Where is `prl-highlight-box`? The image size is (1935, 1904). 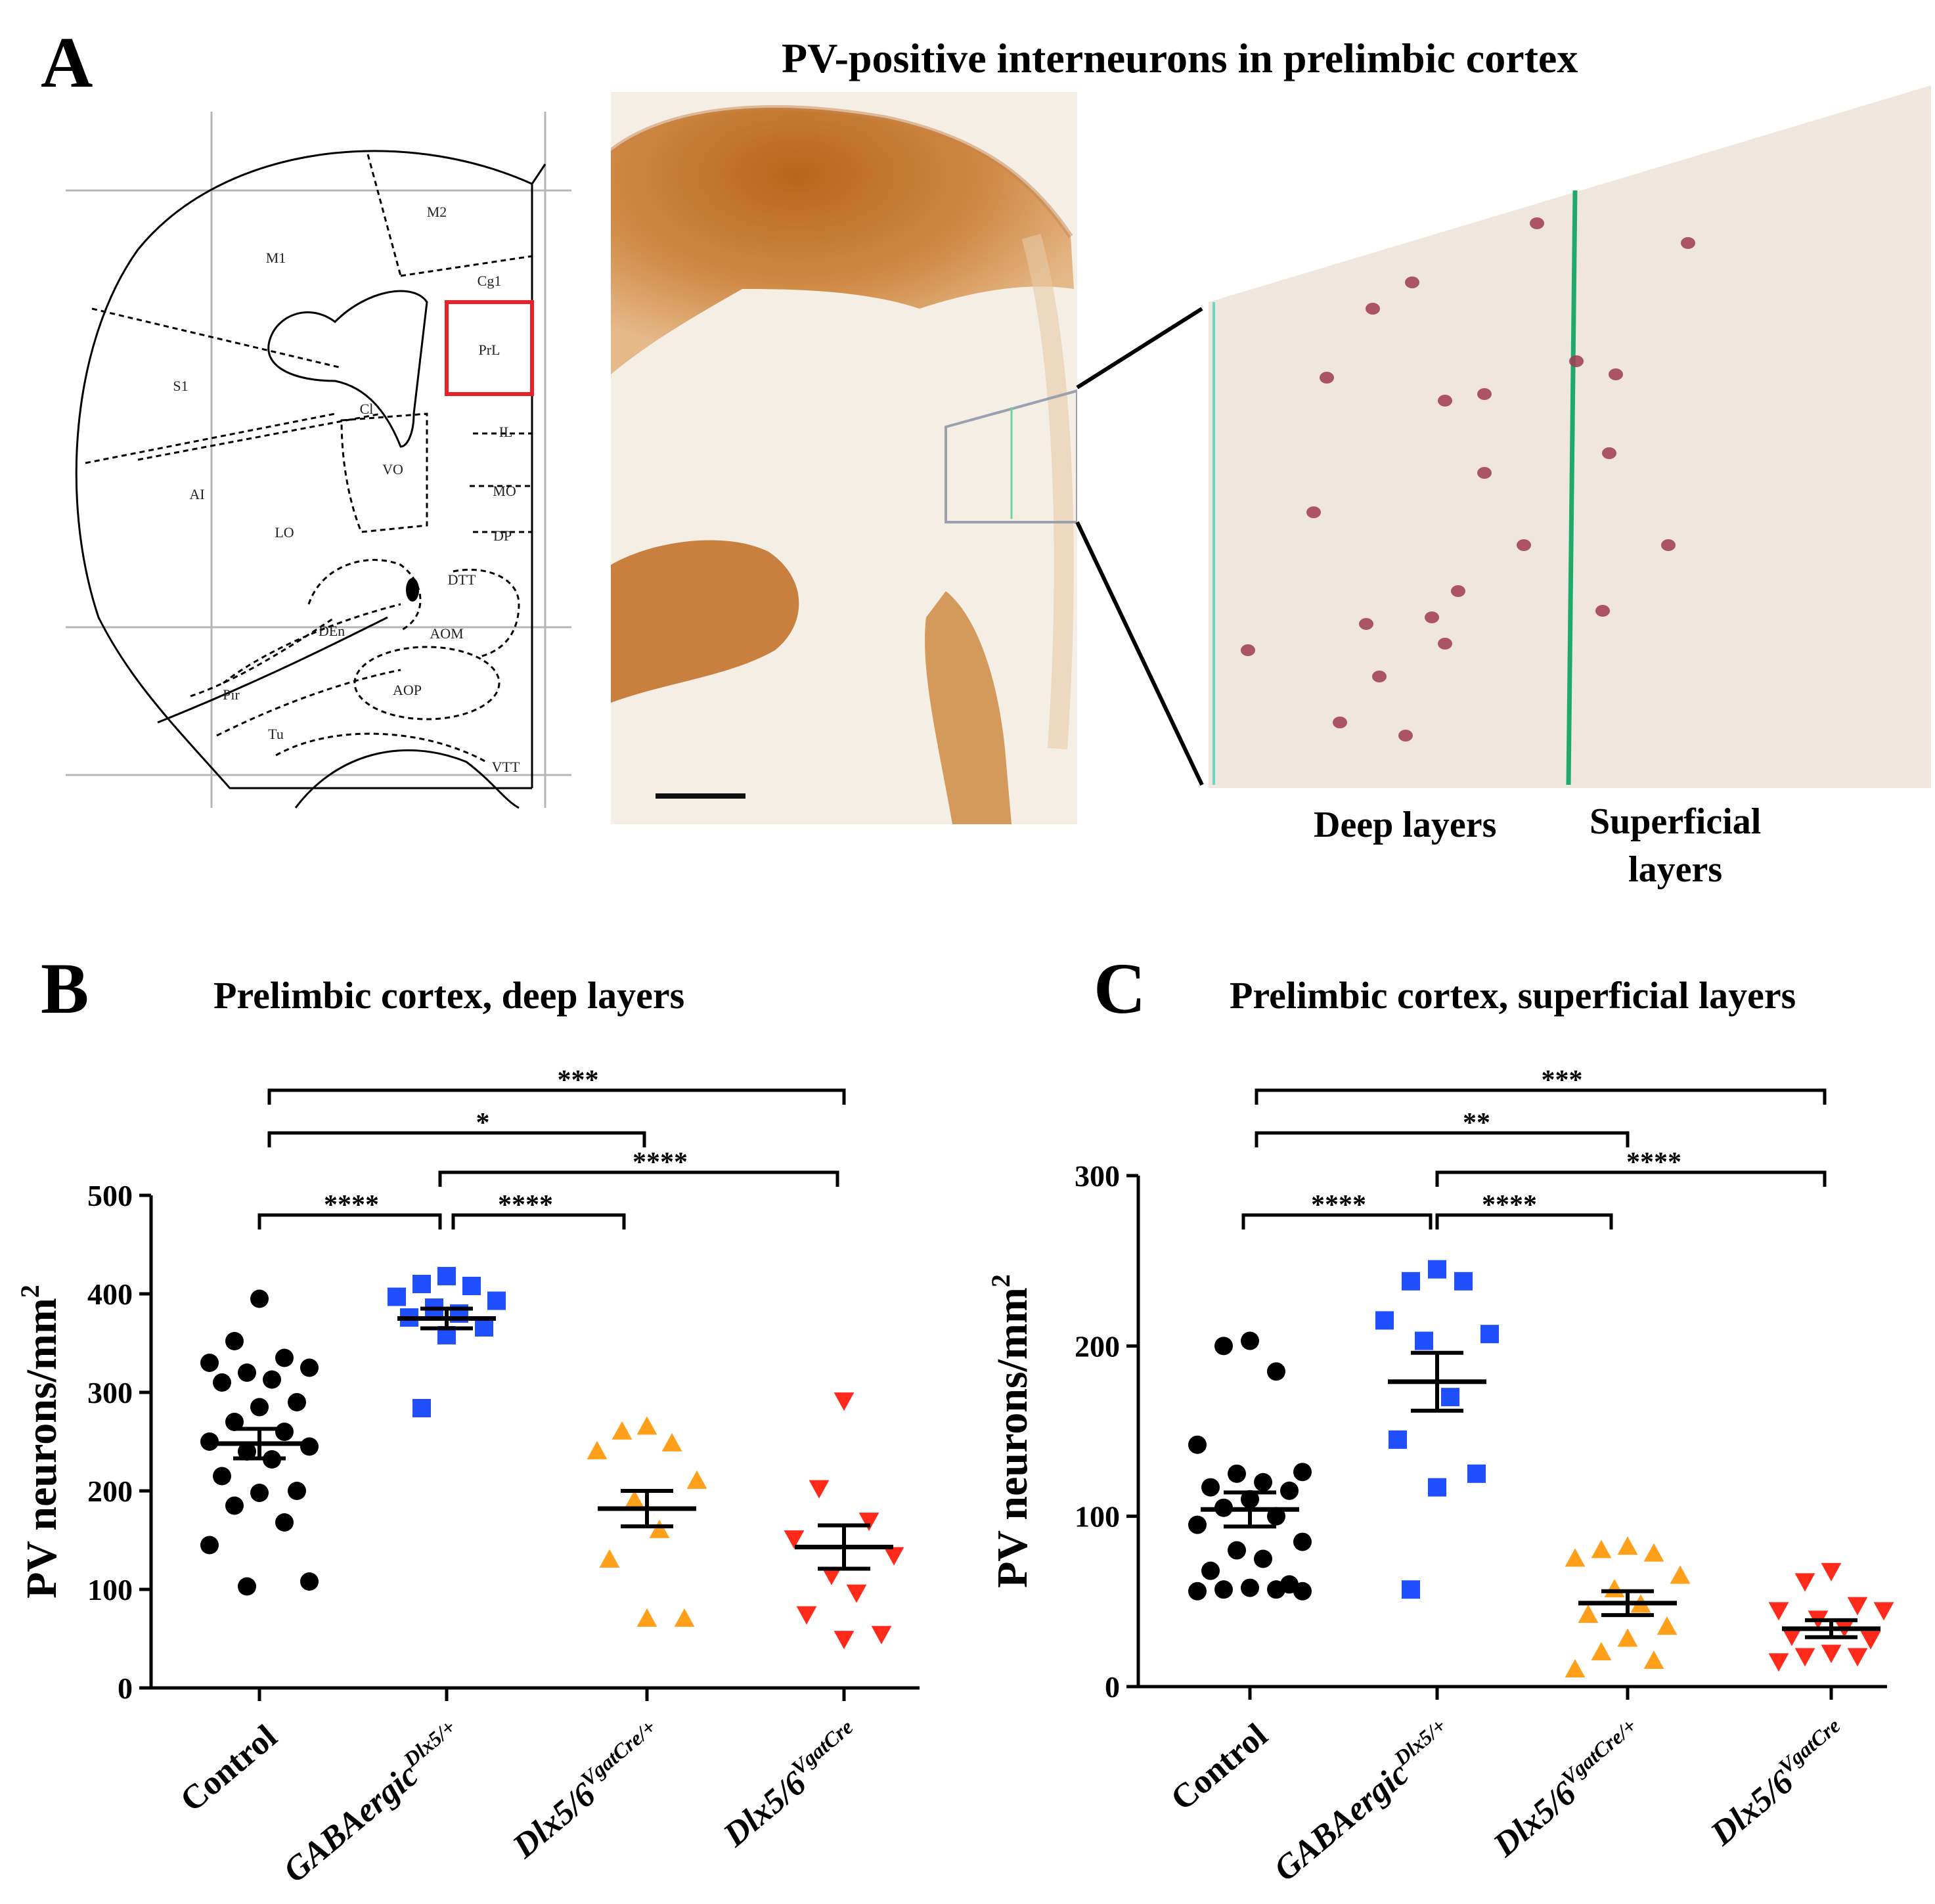
prl-highlight-box is located at coordinates (489, 348).